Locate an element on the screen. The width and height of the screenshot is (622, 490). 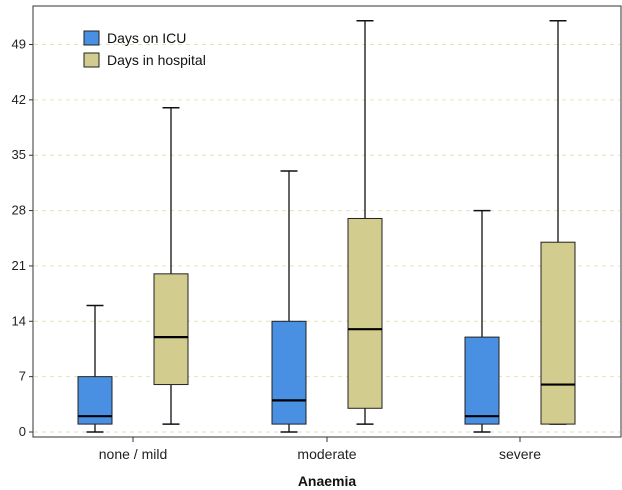
legend-swatch-icu is located at coordinates (91, 38).